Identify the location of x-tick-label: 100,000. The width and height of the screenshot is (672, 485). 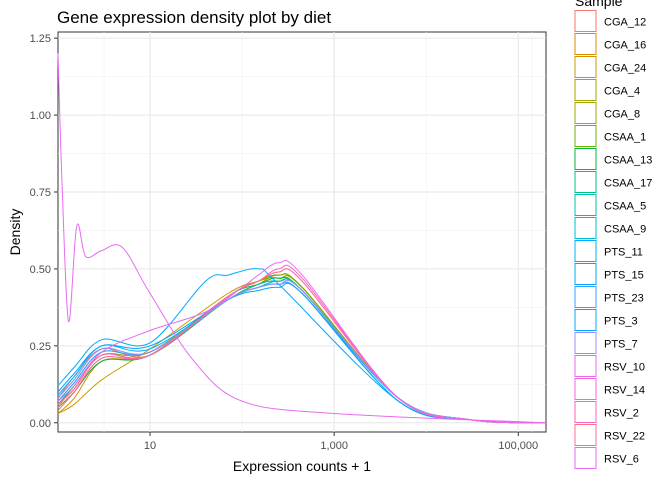
(518, 446).